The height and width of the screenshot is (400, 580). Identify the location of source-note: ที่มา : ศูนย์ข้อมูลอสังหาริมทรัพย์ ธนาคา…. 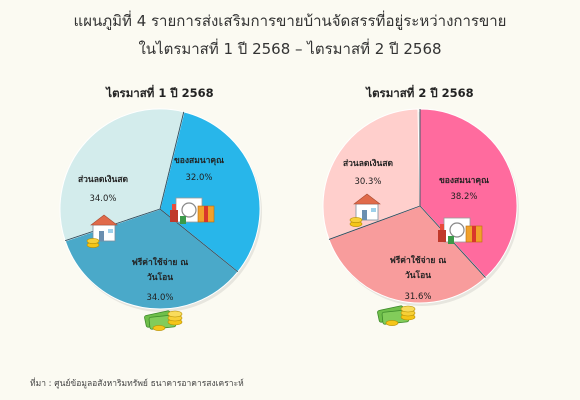
(137, 384).